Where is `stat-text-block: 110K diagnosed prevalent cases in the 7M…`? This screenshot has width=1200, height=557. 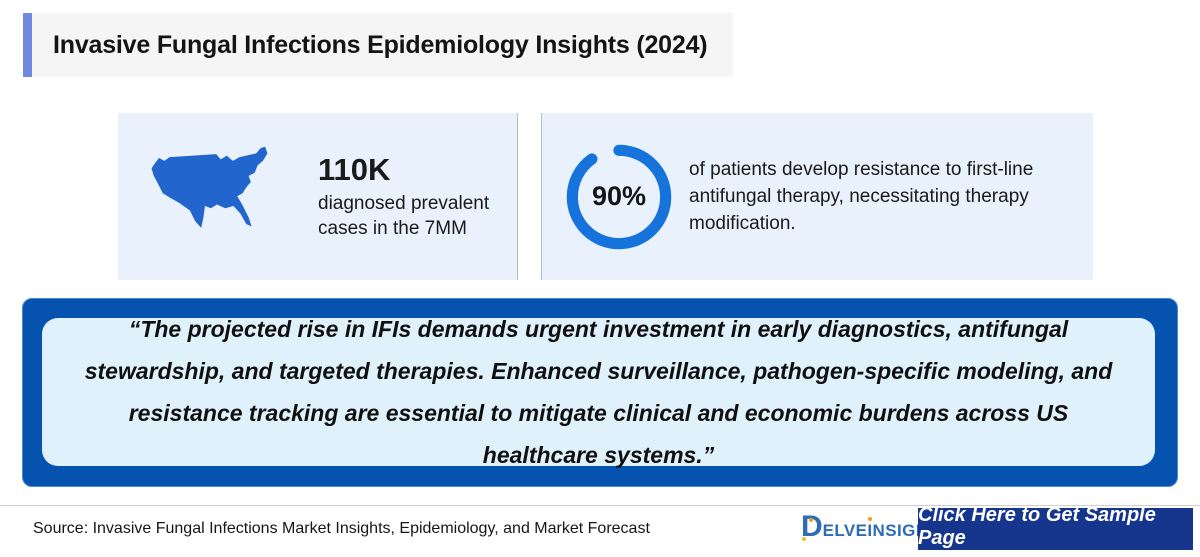
stat-text-block: 110K diagnosed prevalent cases in the 7M… is located at coordinates (403, 196).